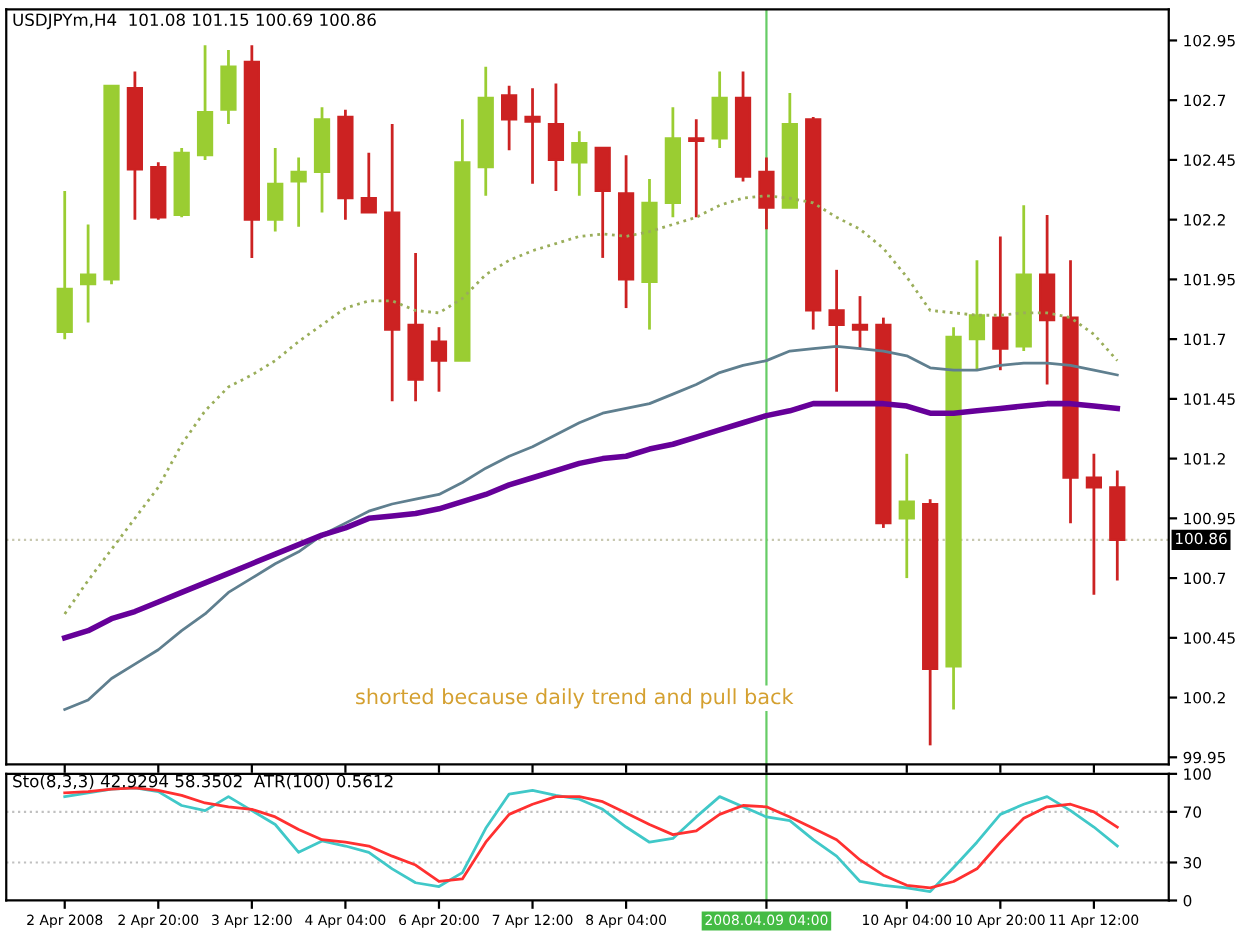 This screenshot has height=938, width=1250. What do you see at coordinates (194, 21) in the screenshot?
I see `chart-title: USDJPYm,H4 101.08 101.15 100.69 100.86` at bounding box center [194, 21].